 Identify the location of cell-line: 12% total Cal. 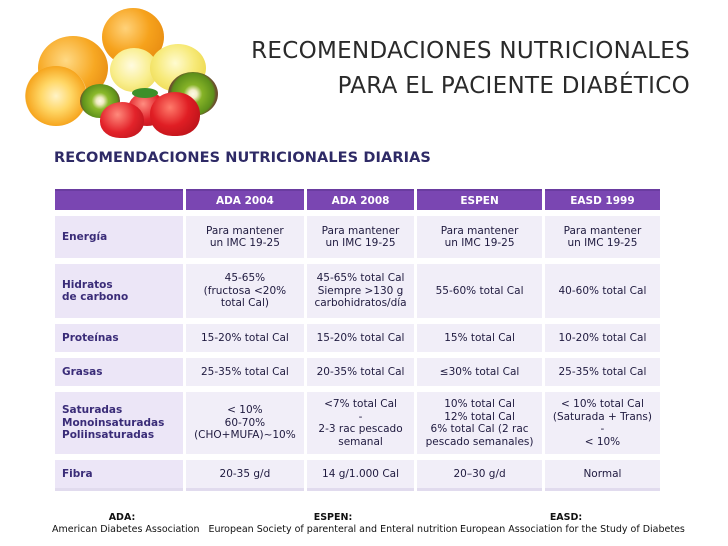
(479, 416).